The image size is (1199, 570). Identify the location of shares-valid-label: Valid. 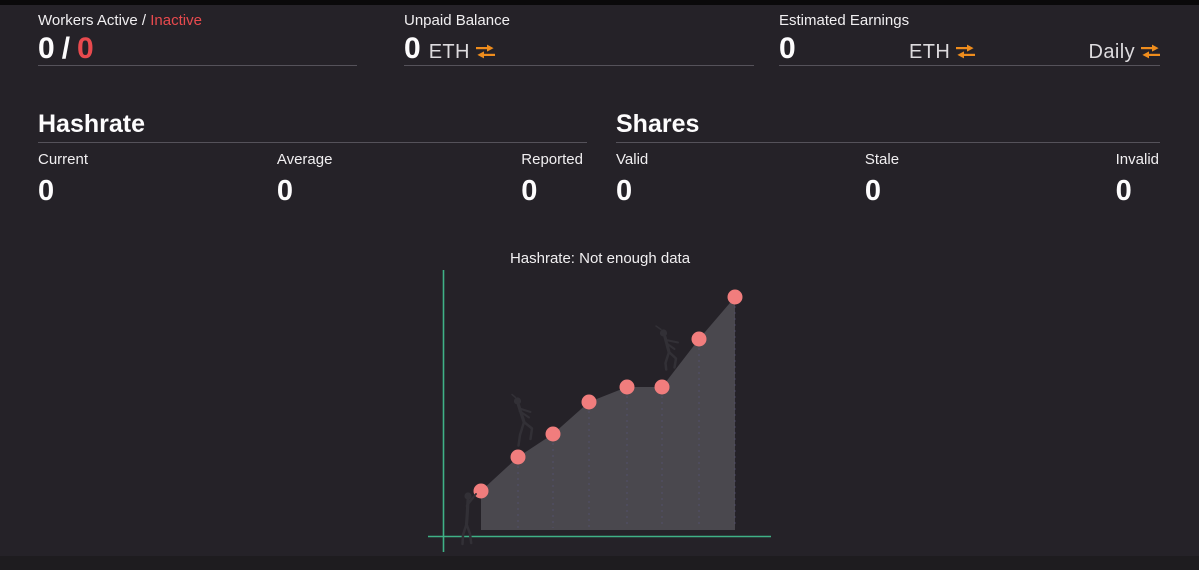
(632, 159).